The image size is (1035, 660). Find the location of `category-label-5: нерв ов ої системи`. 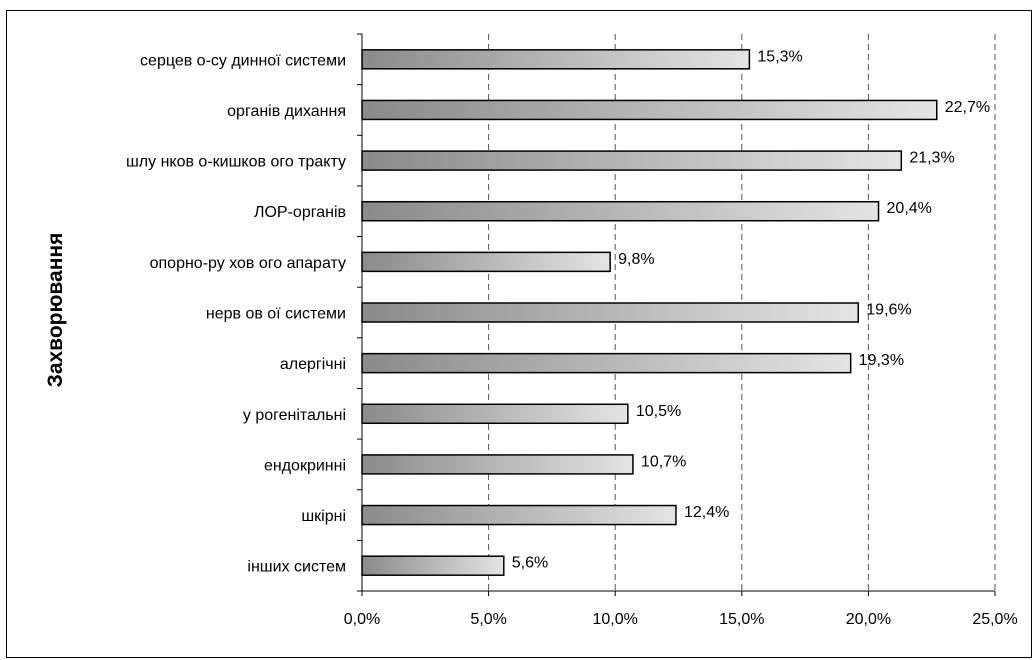

category-label-5: нерв ов ої системи is located at coordinates (276, 314).